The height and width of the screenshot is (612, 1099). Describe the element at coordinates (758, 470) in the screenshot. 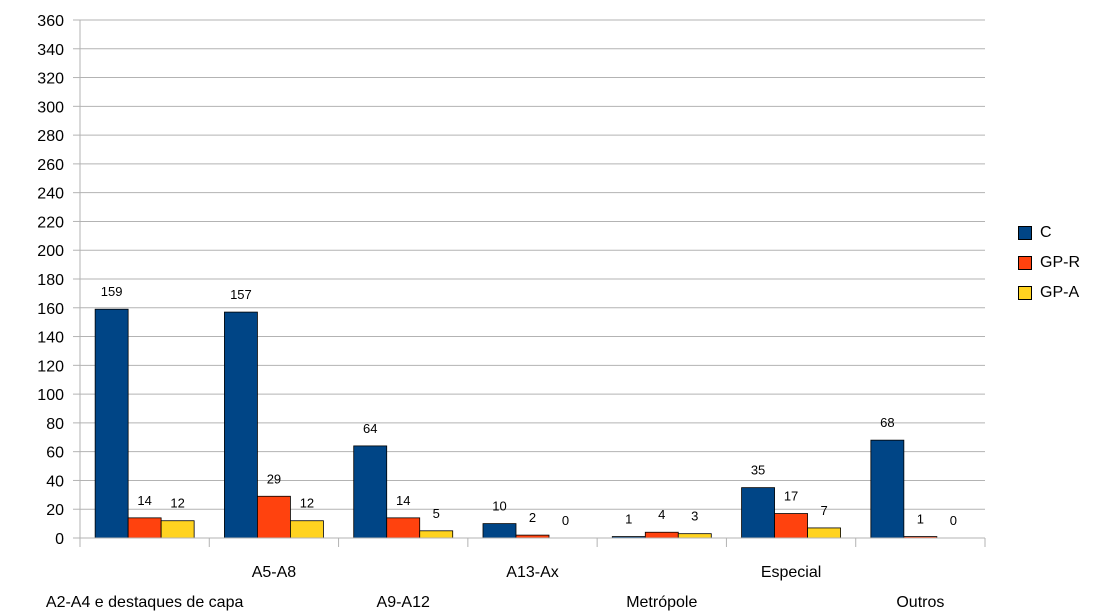

I see `data-label-c-especial: 35` at that location.